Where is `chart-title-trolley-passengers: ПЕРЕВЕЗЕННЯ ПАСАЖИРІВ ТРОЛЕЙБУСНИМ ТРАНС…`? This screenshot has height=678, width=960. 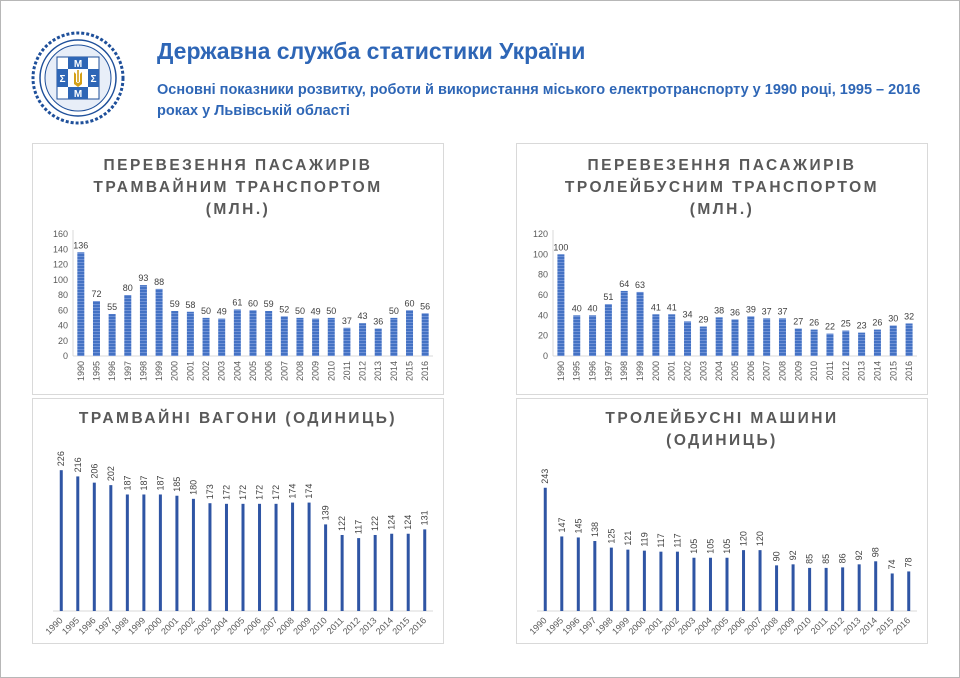
chart-title-trolley-passengers: ПЕРЕВЕЗЕННЯ ПАСАЖИРІВ ТРОЛЕЙБУСНИМ ТРАНС… is located at coordinates (722, 187).